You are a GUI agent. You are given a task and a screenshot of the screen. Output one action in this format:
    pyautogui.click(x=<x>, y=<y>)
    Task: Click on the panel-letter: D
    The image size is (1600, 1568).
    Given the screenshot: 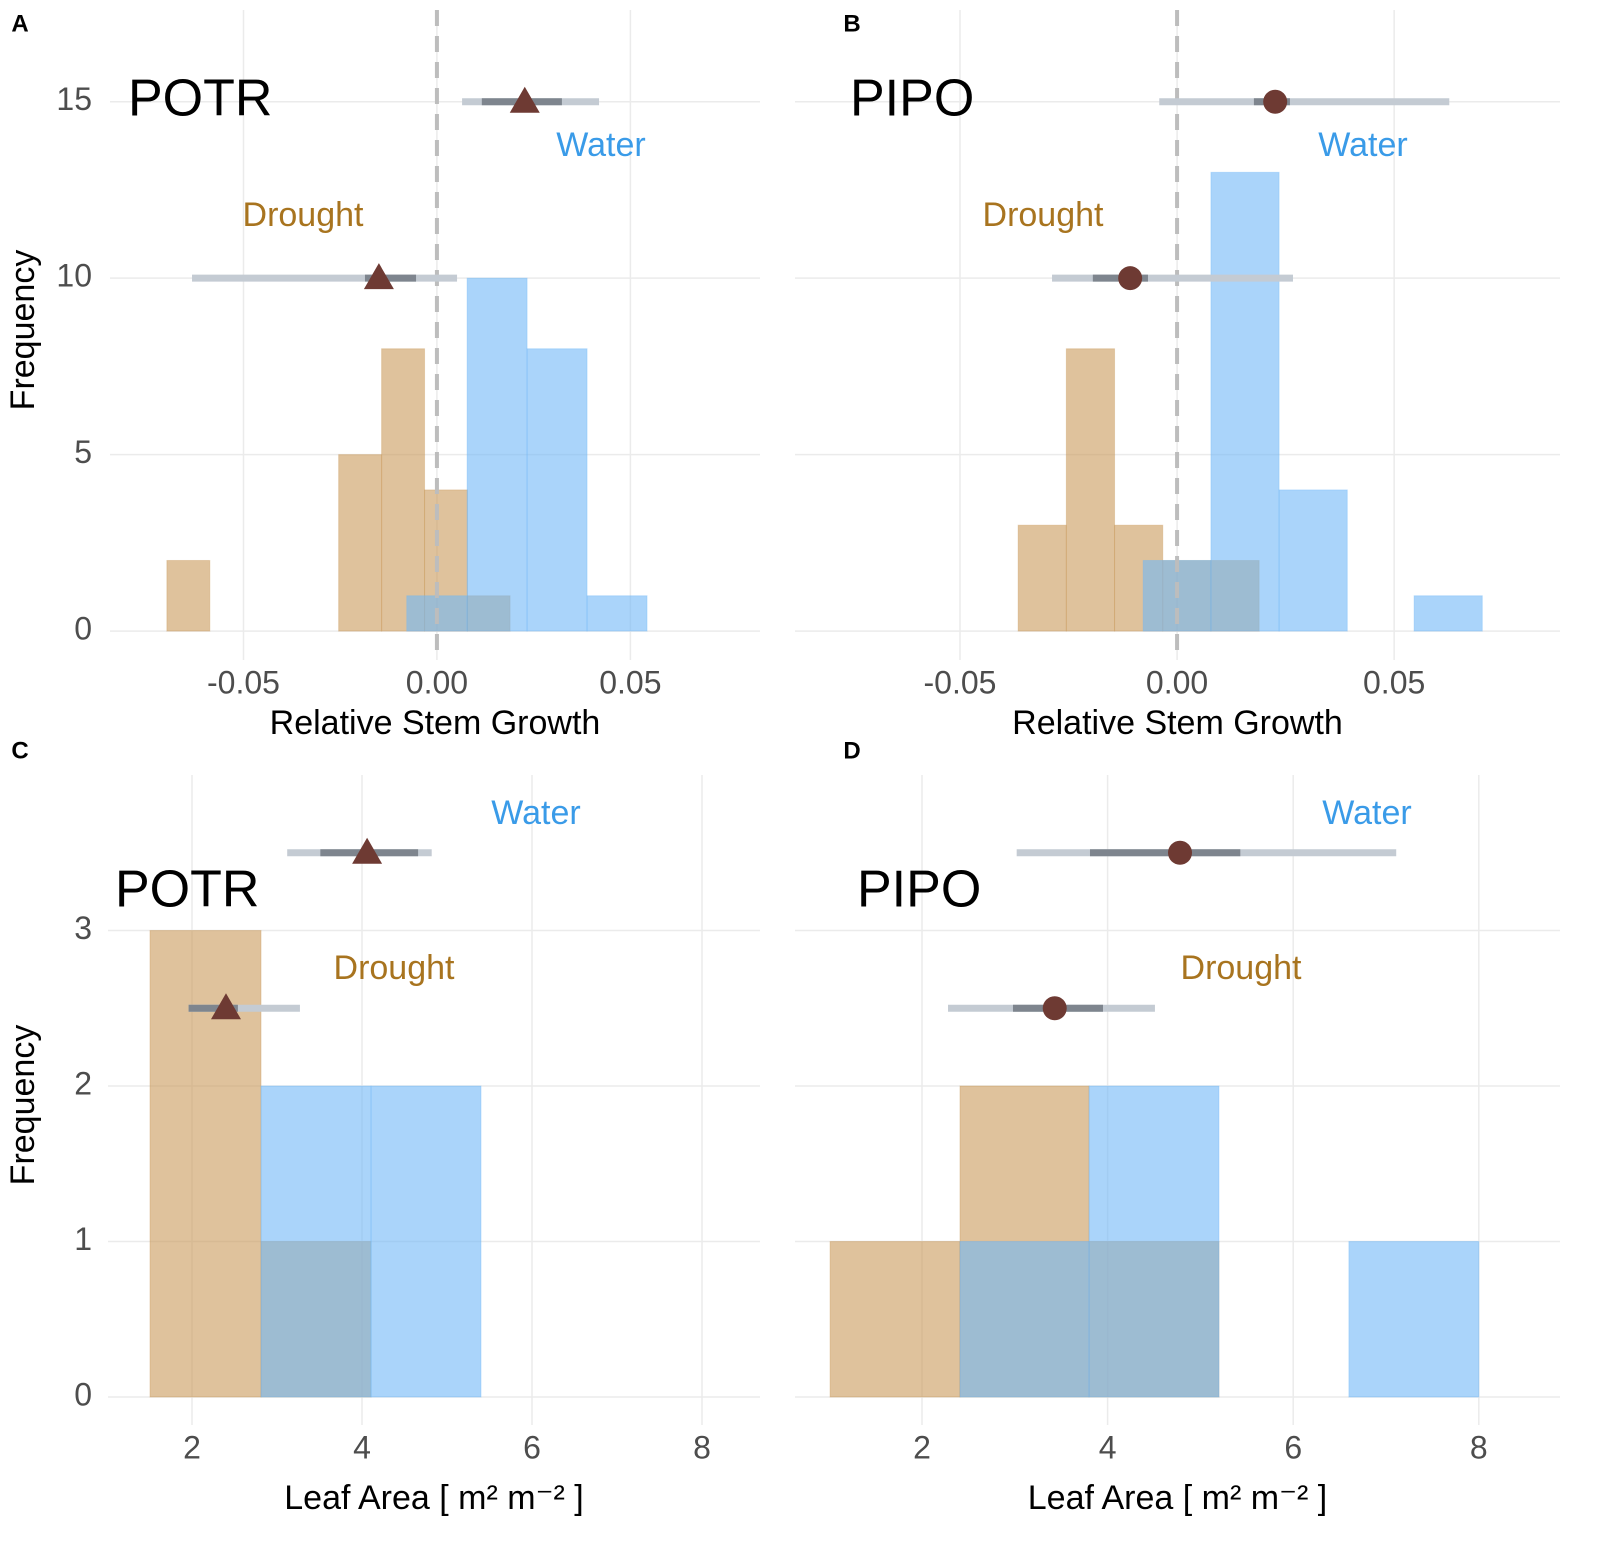 What is the action you would take?
    pyautogui.click(x=851, y=750)
    